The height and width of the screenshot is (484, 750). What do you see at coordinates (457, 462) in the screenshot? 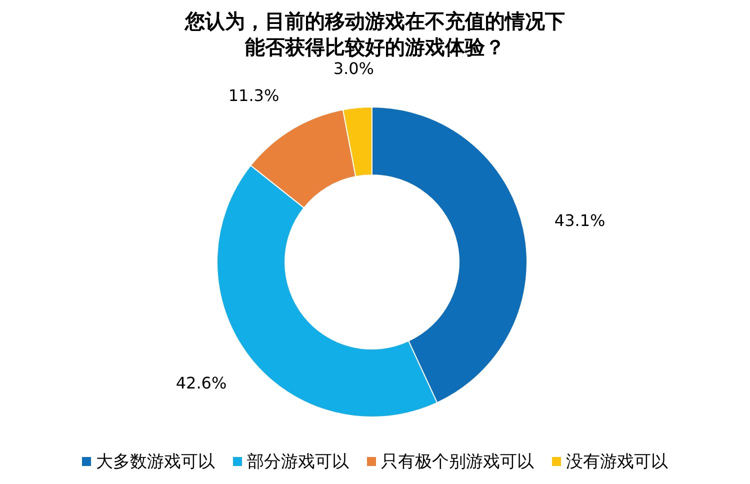
I see `legend-label: 只有极个别游戏可以` at bounding box center [457, 462].